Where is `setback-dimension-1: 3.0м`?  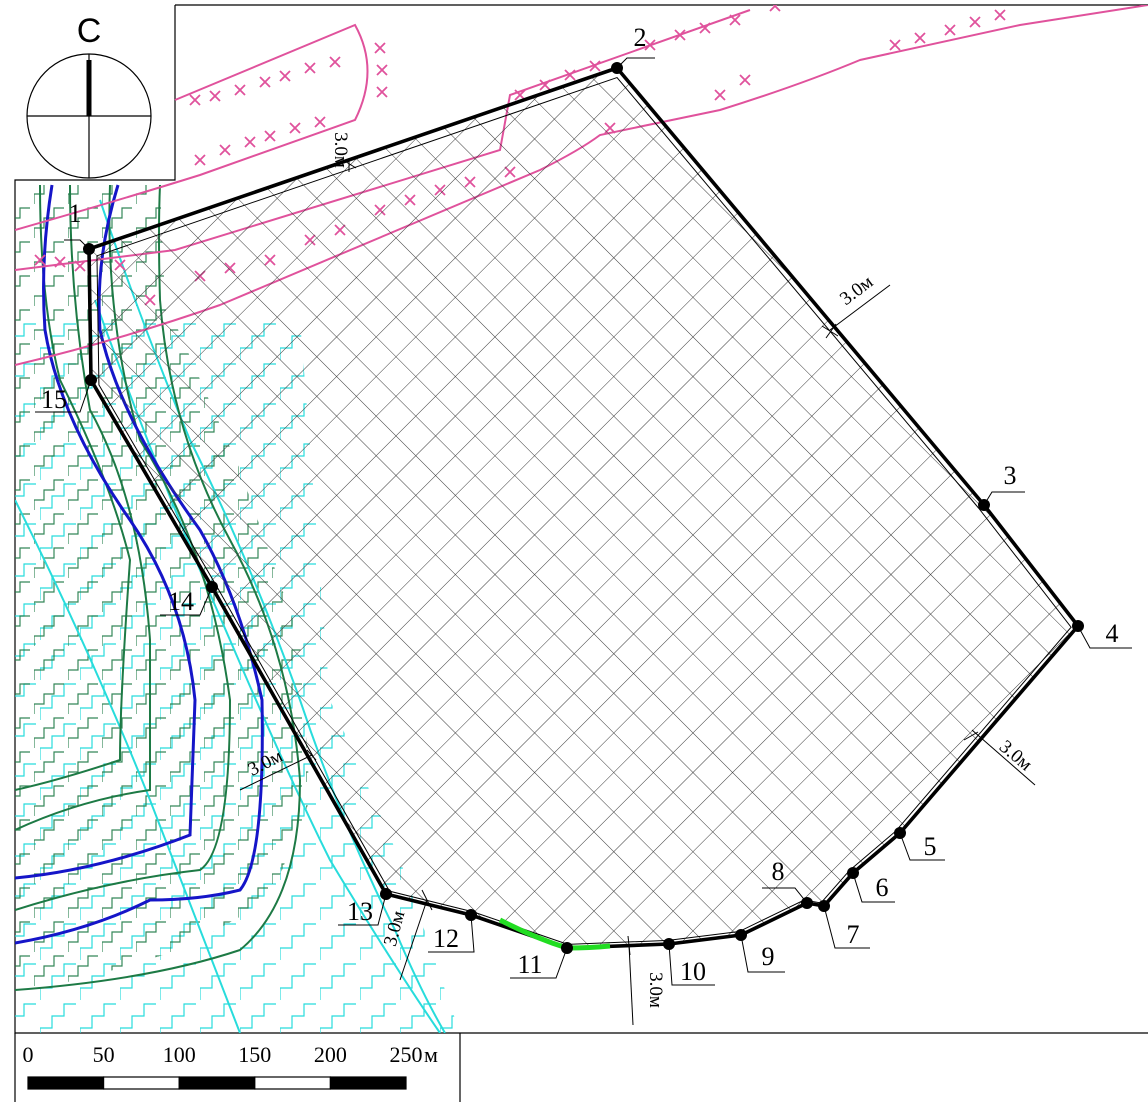
setback-dimension-1: 3.0м is located at coordinates (343, 152).